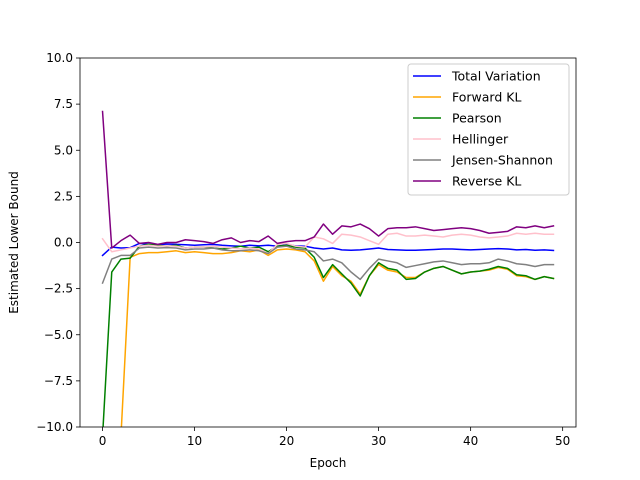 Image resolution: width=640 pixels, height=480 pixels. What do you see at coordinates (59, 58) in the screenshot?
I see `y-tick-label: 10.0` at bounding box center [59, 58].